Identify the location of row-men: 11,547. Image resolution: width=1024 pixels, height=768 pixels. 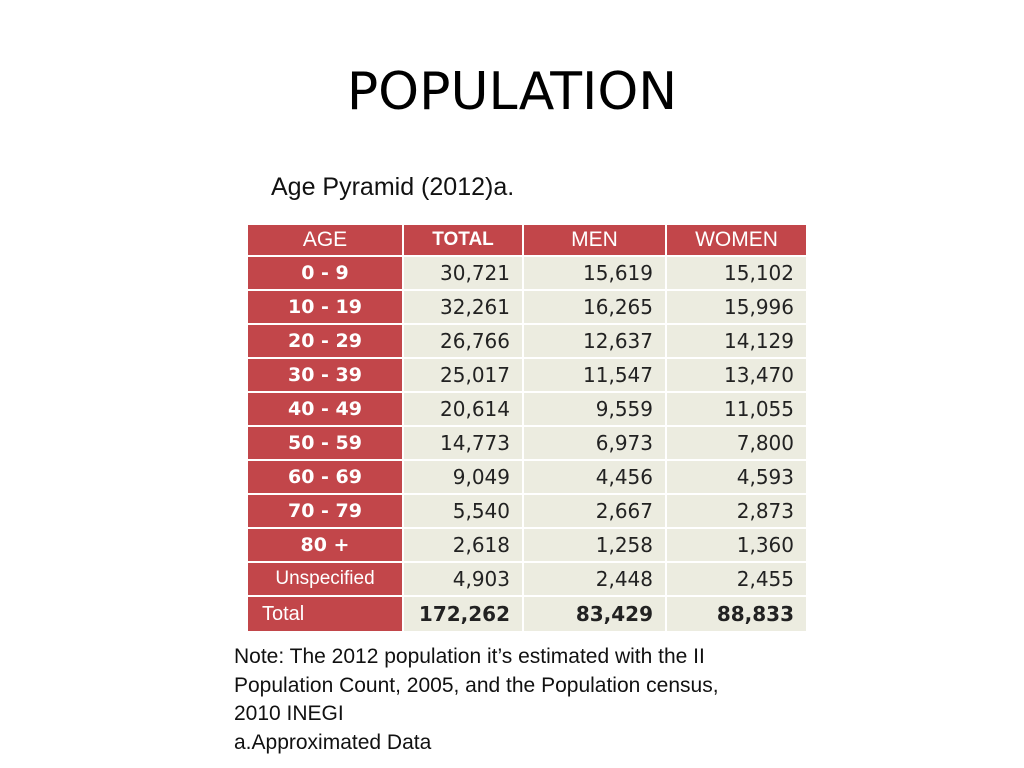
(594, 375).